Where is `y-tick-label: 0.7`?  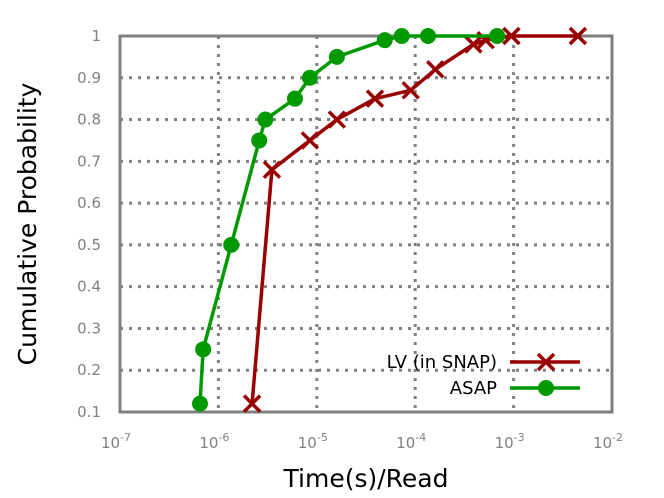
y-tick-label: 0.7 is located at coordinates (89, 161).